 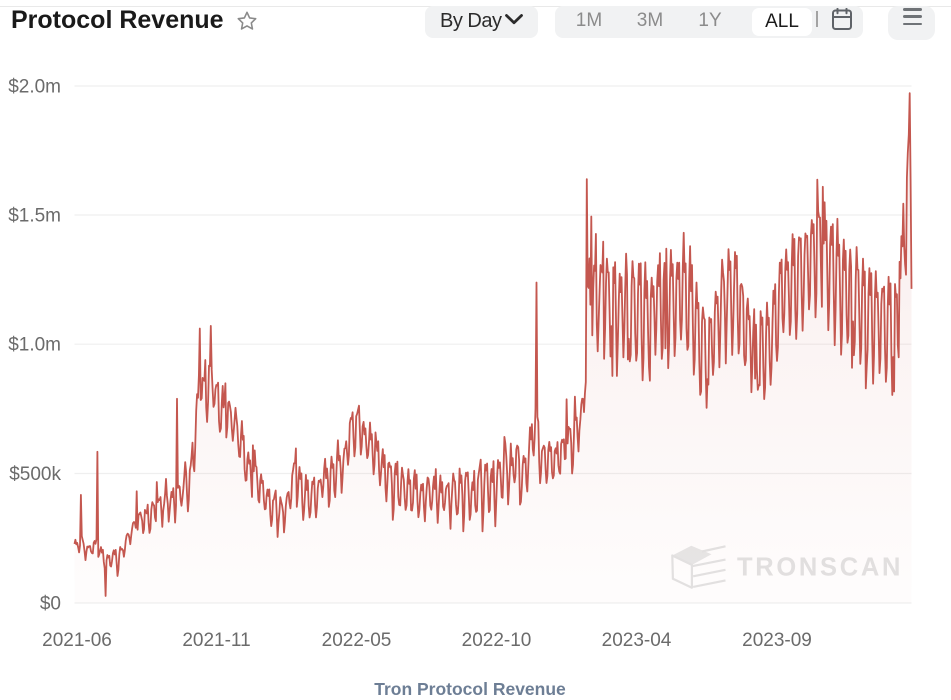 I want to click on svg-text: 2023-04, so click(x=637, y=640).